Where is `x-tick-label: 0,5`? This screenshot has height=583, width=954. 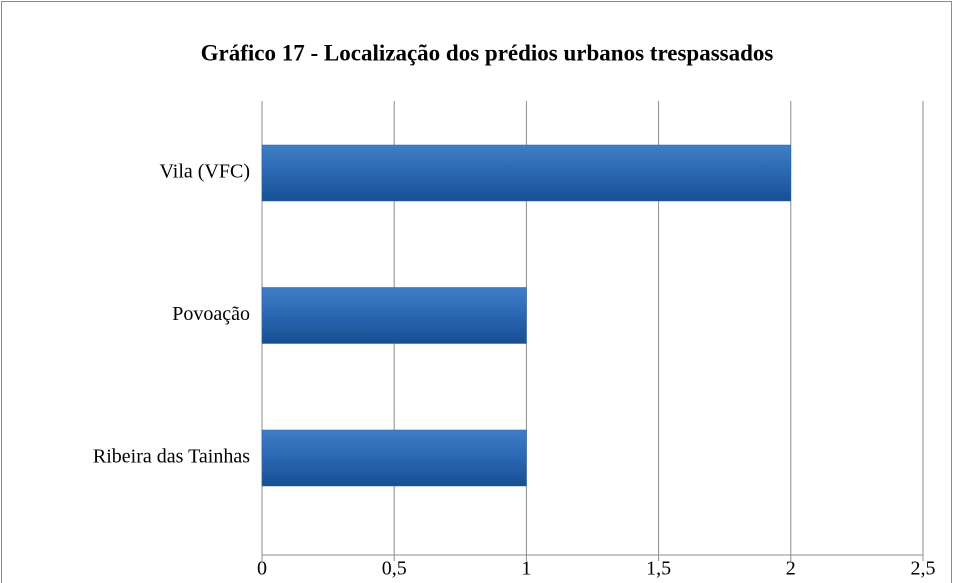 x-tick-label: 0,5 is located at coordinates (394, 569).